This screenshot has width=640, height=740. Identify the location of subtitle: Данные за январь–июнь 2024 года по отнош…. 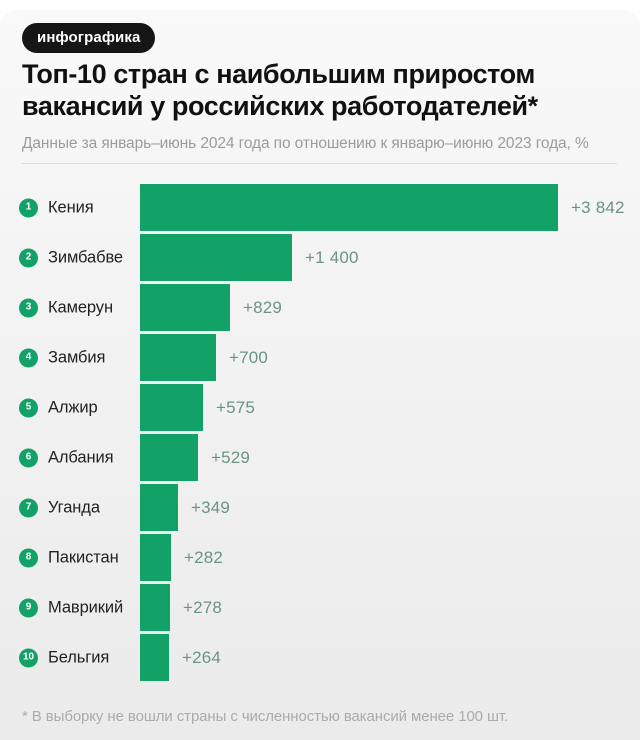
(305, 143).